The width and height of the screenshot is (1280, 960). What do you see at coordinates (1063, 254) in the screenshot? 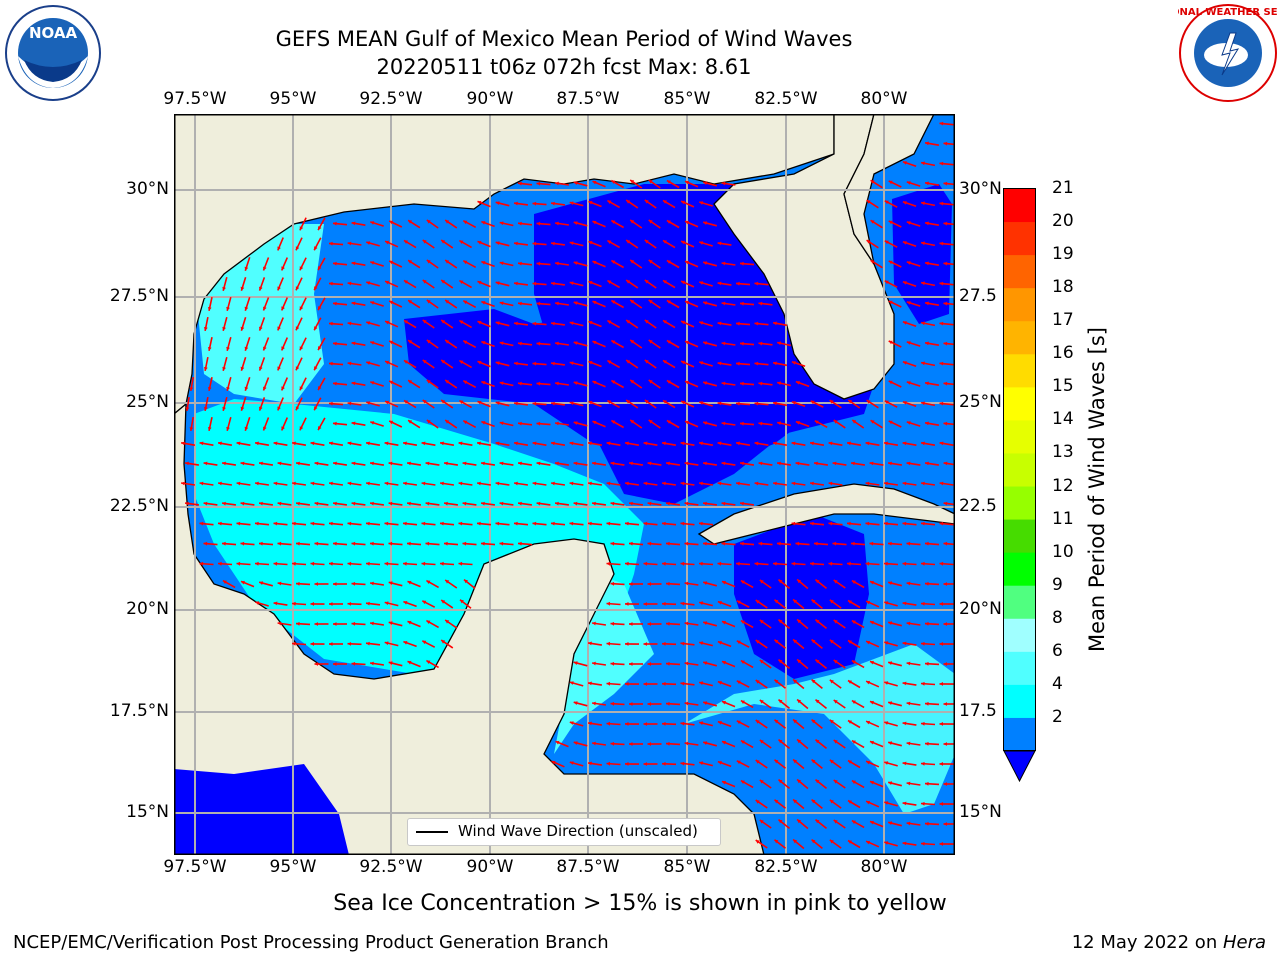
I see `colorbar-tick-label: 19` at bounding box center [1063, 254].